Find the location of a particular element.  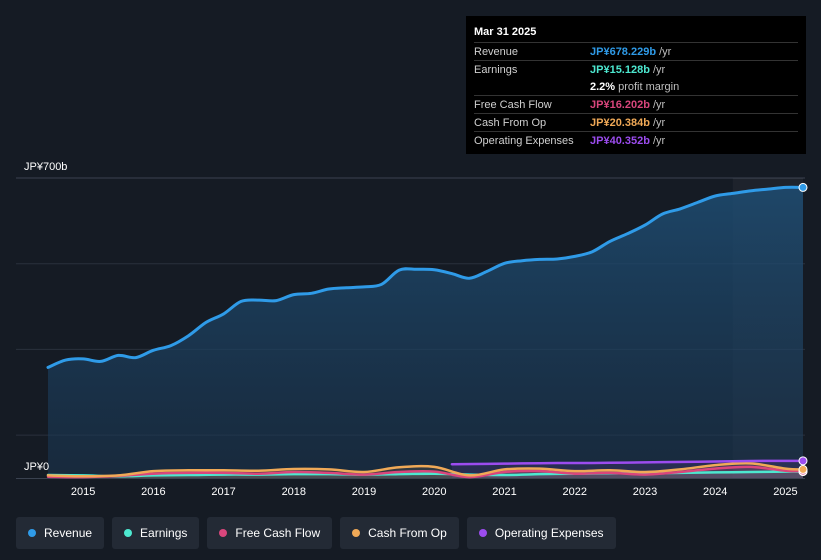

revenue-endpoint is located at coordinates (803, 187).